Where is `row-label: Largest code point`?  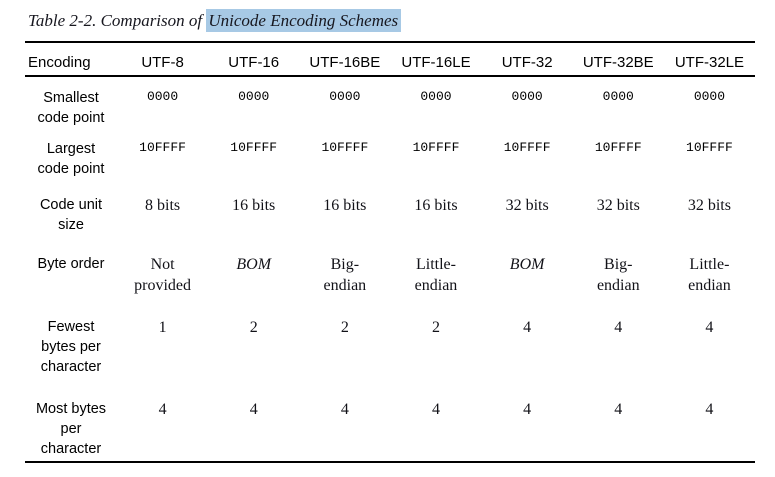
row-label: Largest code point is located at coordinates (71, 159).